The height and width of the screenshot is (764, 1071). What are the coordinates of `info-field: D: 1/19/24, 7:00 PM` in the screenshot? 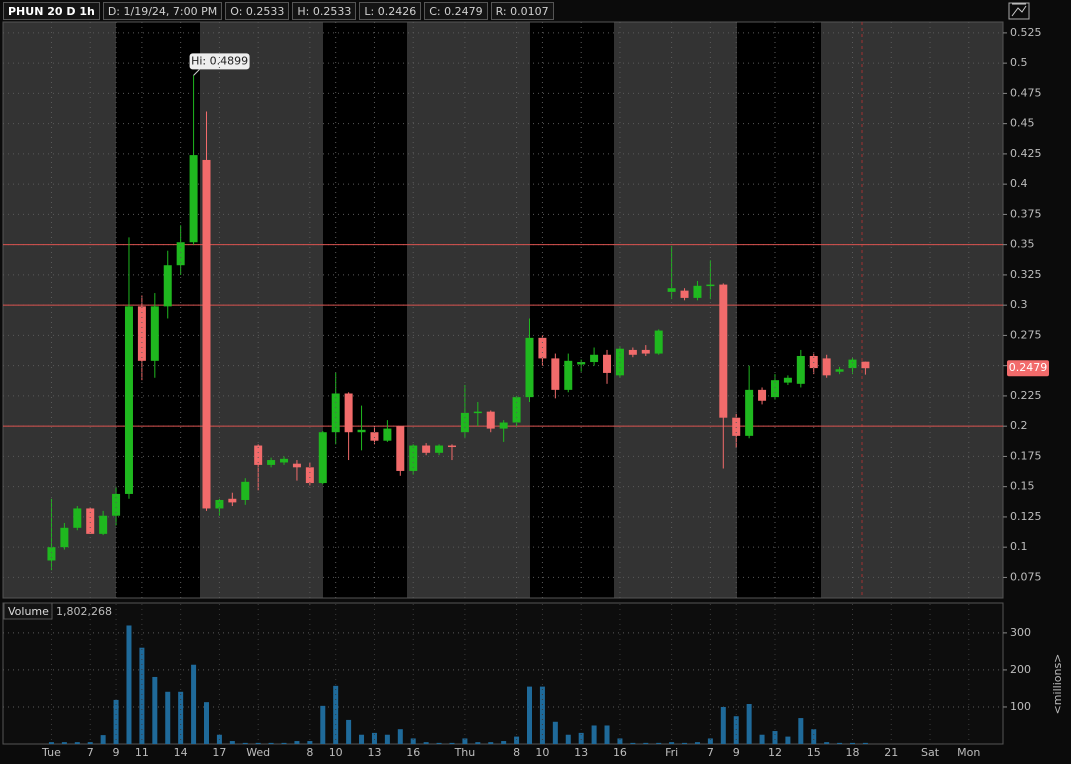 It's located at (162, 11).